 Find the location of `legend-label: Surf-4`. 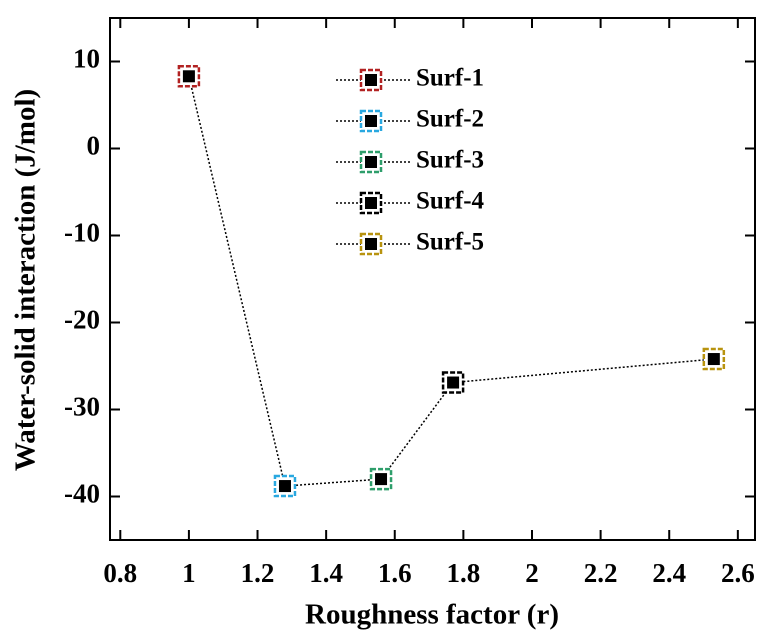

legend-label: Surf-4 is located at coordinates (450, 201).